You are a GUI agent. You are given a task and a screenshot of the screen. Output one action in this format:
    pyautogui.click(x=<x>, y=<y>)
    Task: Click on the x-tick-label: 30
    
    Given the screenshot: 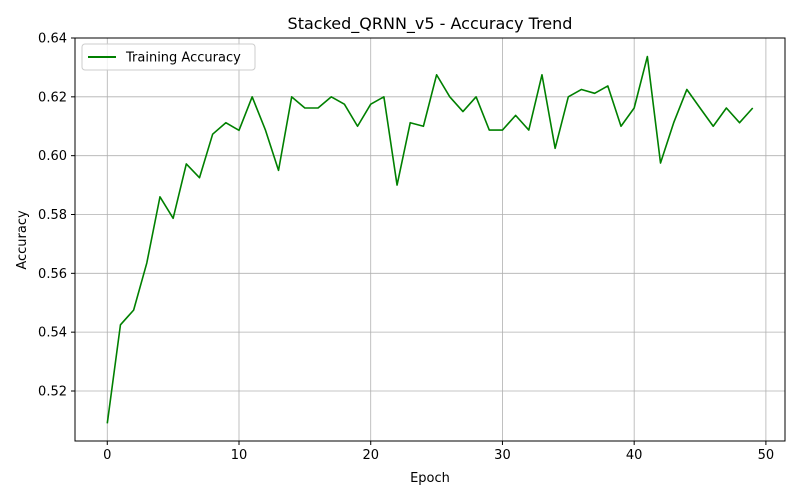 What is the action you would take?
    pyautogui.click(x=502, y=455)
    